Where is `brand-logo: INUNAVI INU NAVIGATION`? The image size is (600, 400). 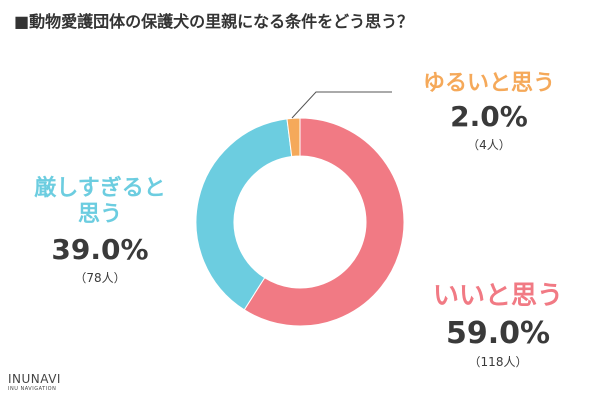 brand-logo: INUNAVI INU NAVIGATION is located at coordinates (34, 382).